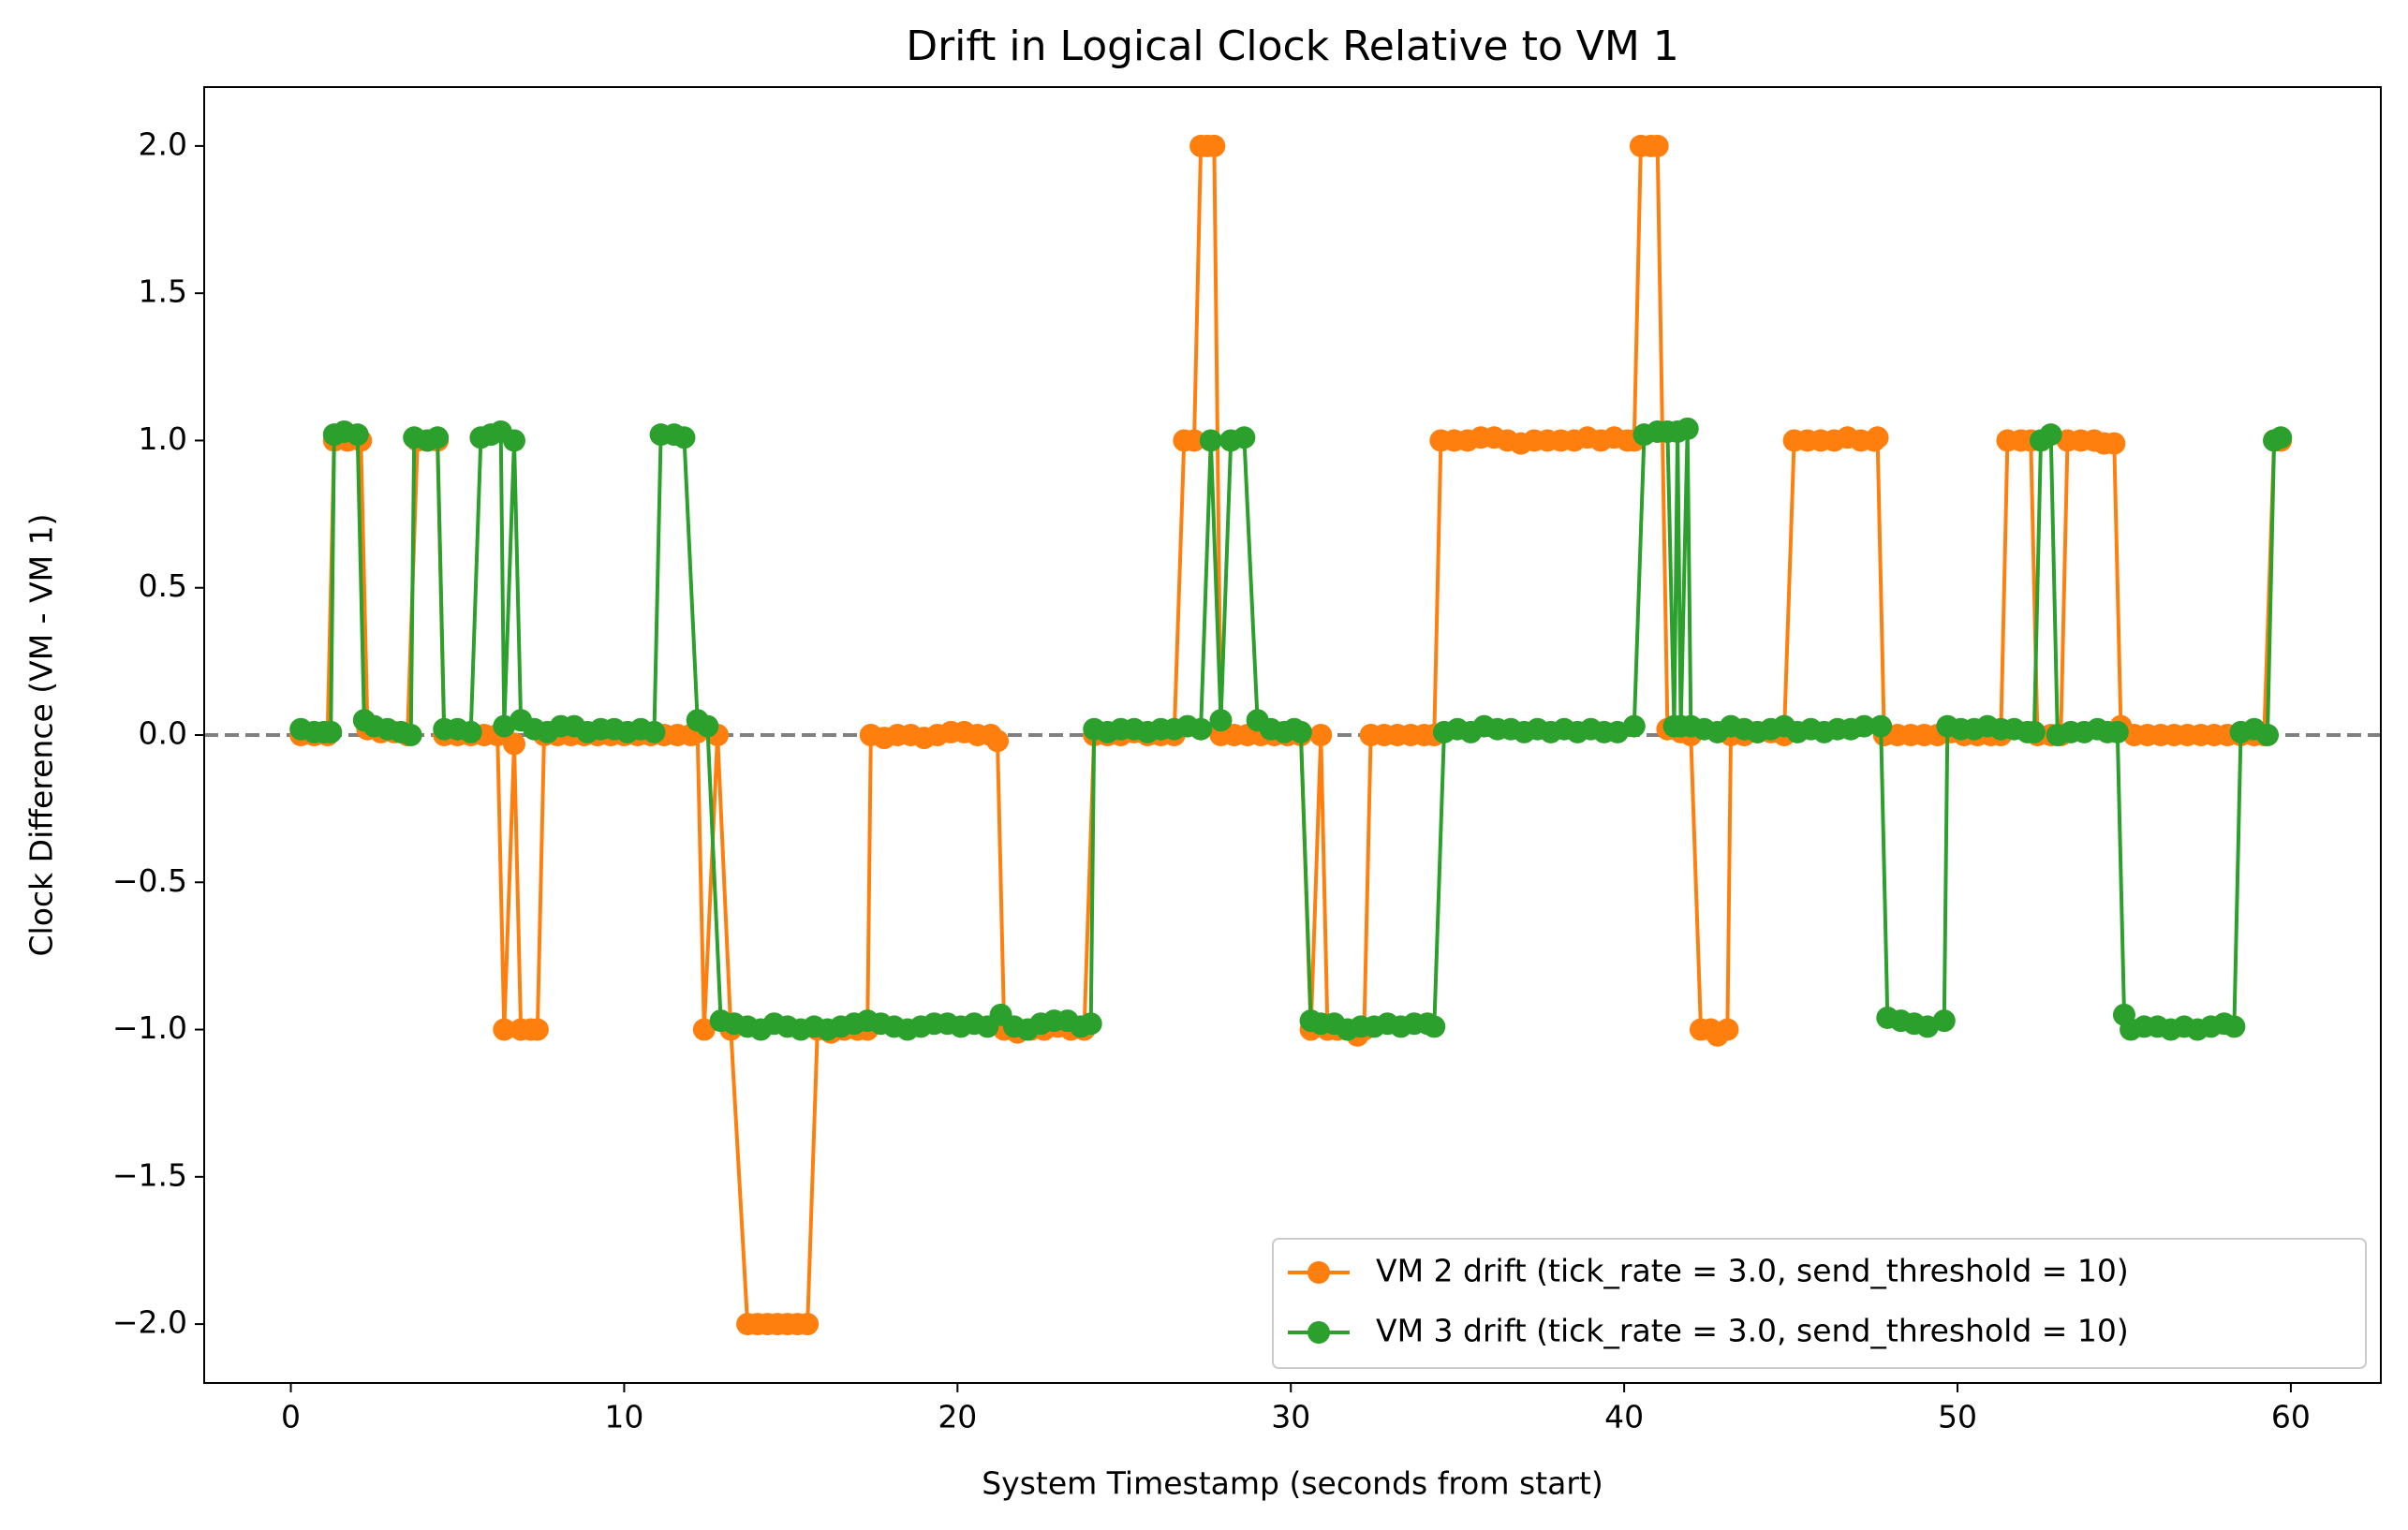 Image resolution: width=2408 pixels, height=1530 pixels. Describe the element at coordinates (41, 735) in the screenshot. I see `y-axis-label: Clock Difference (VM - VM 1)` at that location.